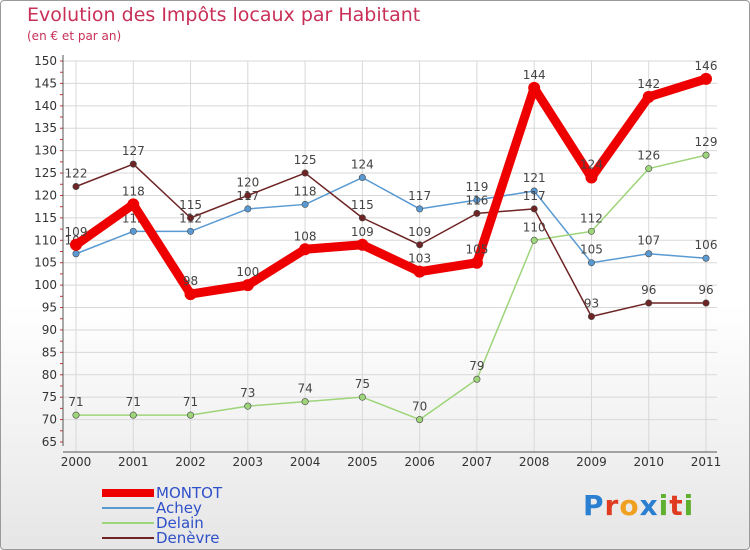 This screenshot has height=550, width=750. Describe the element at coordinates (133, 191) in the screenshot. I see `data-label-montot: 118` at that location.